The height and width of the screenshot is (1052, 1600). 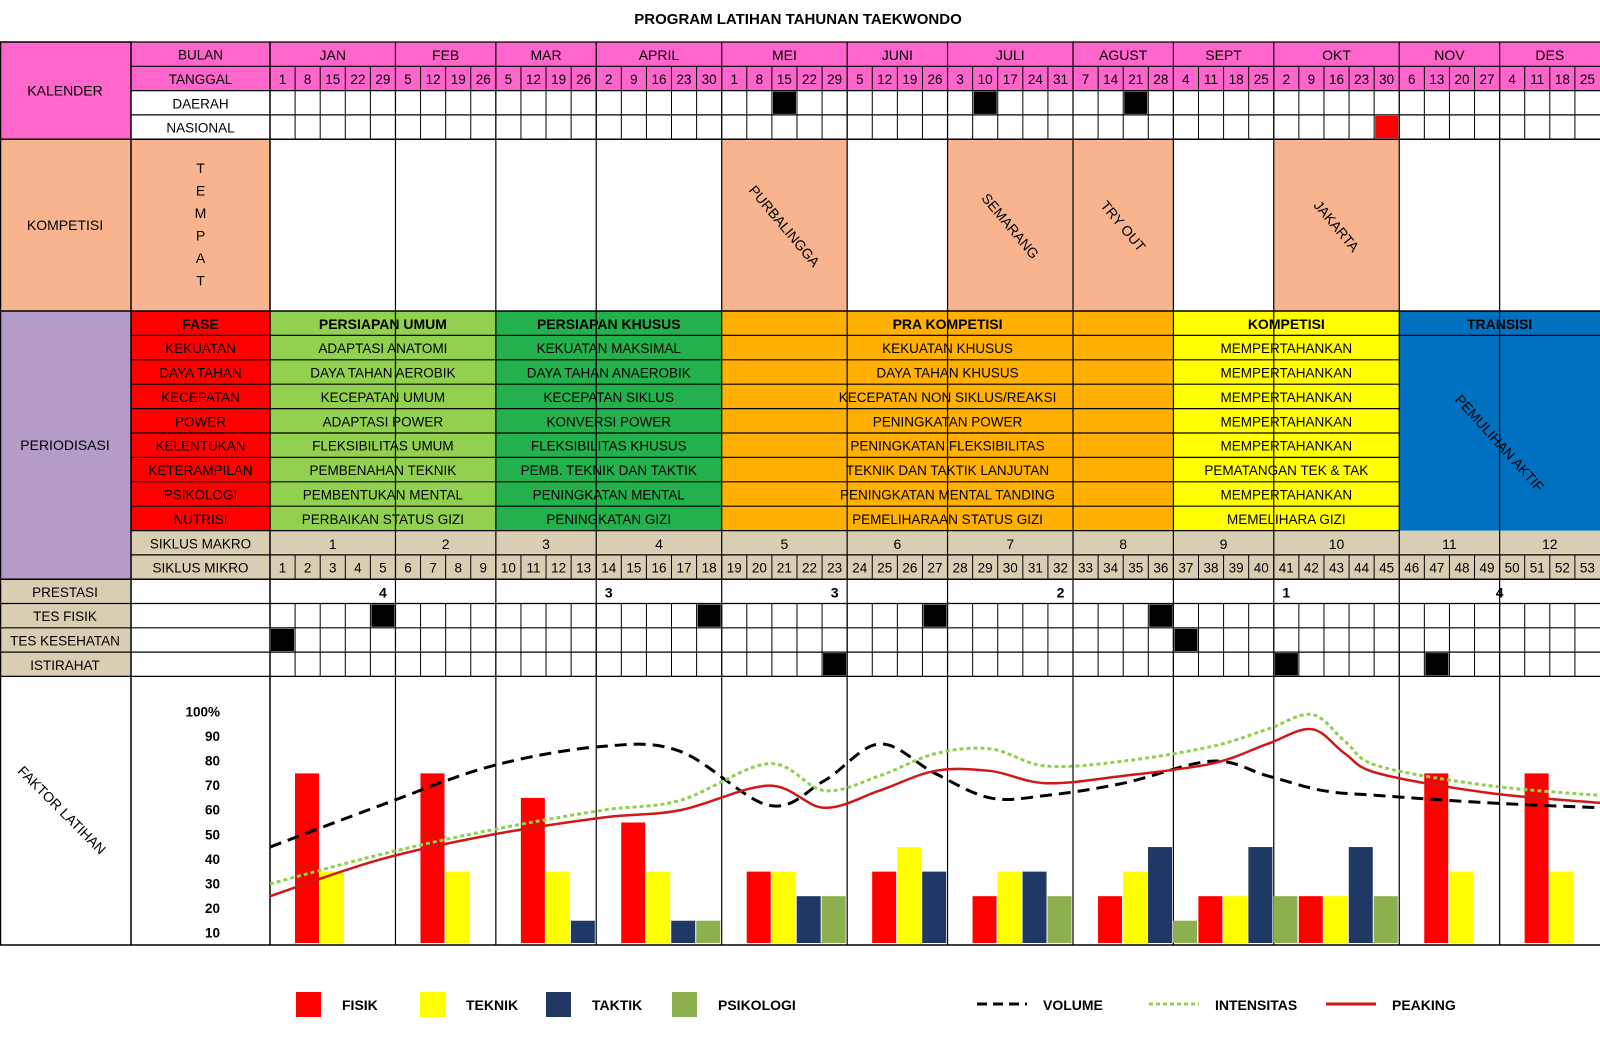 What do you see at coordinates (200, 236) in the screenshot?
I see `tempat-letter: P` at bounding box center [200, 236].